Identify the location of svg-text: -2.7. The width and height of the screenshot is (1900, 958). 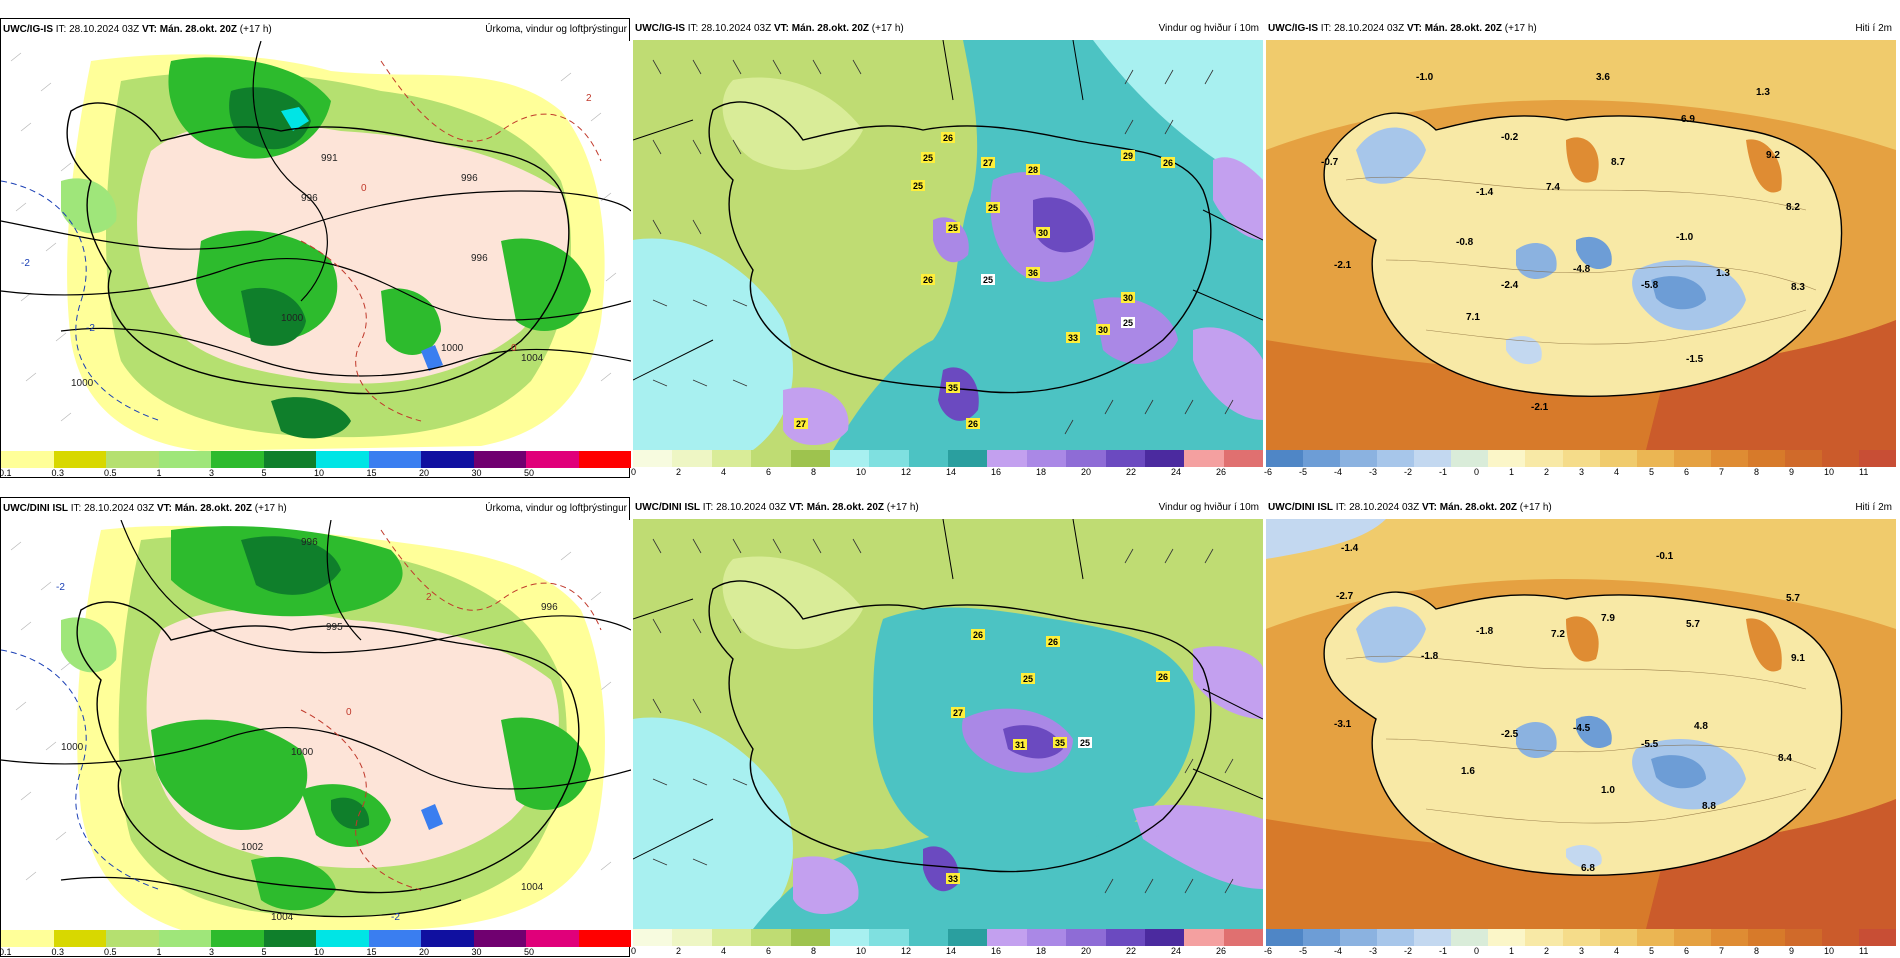
(1345, 596).